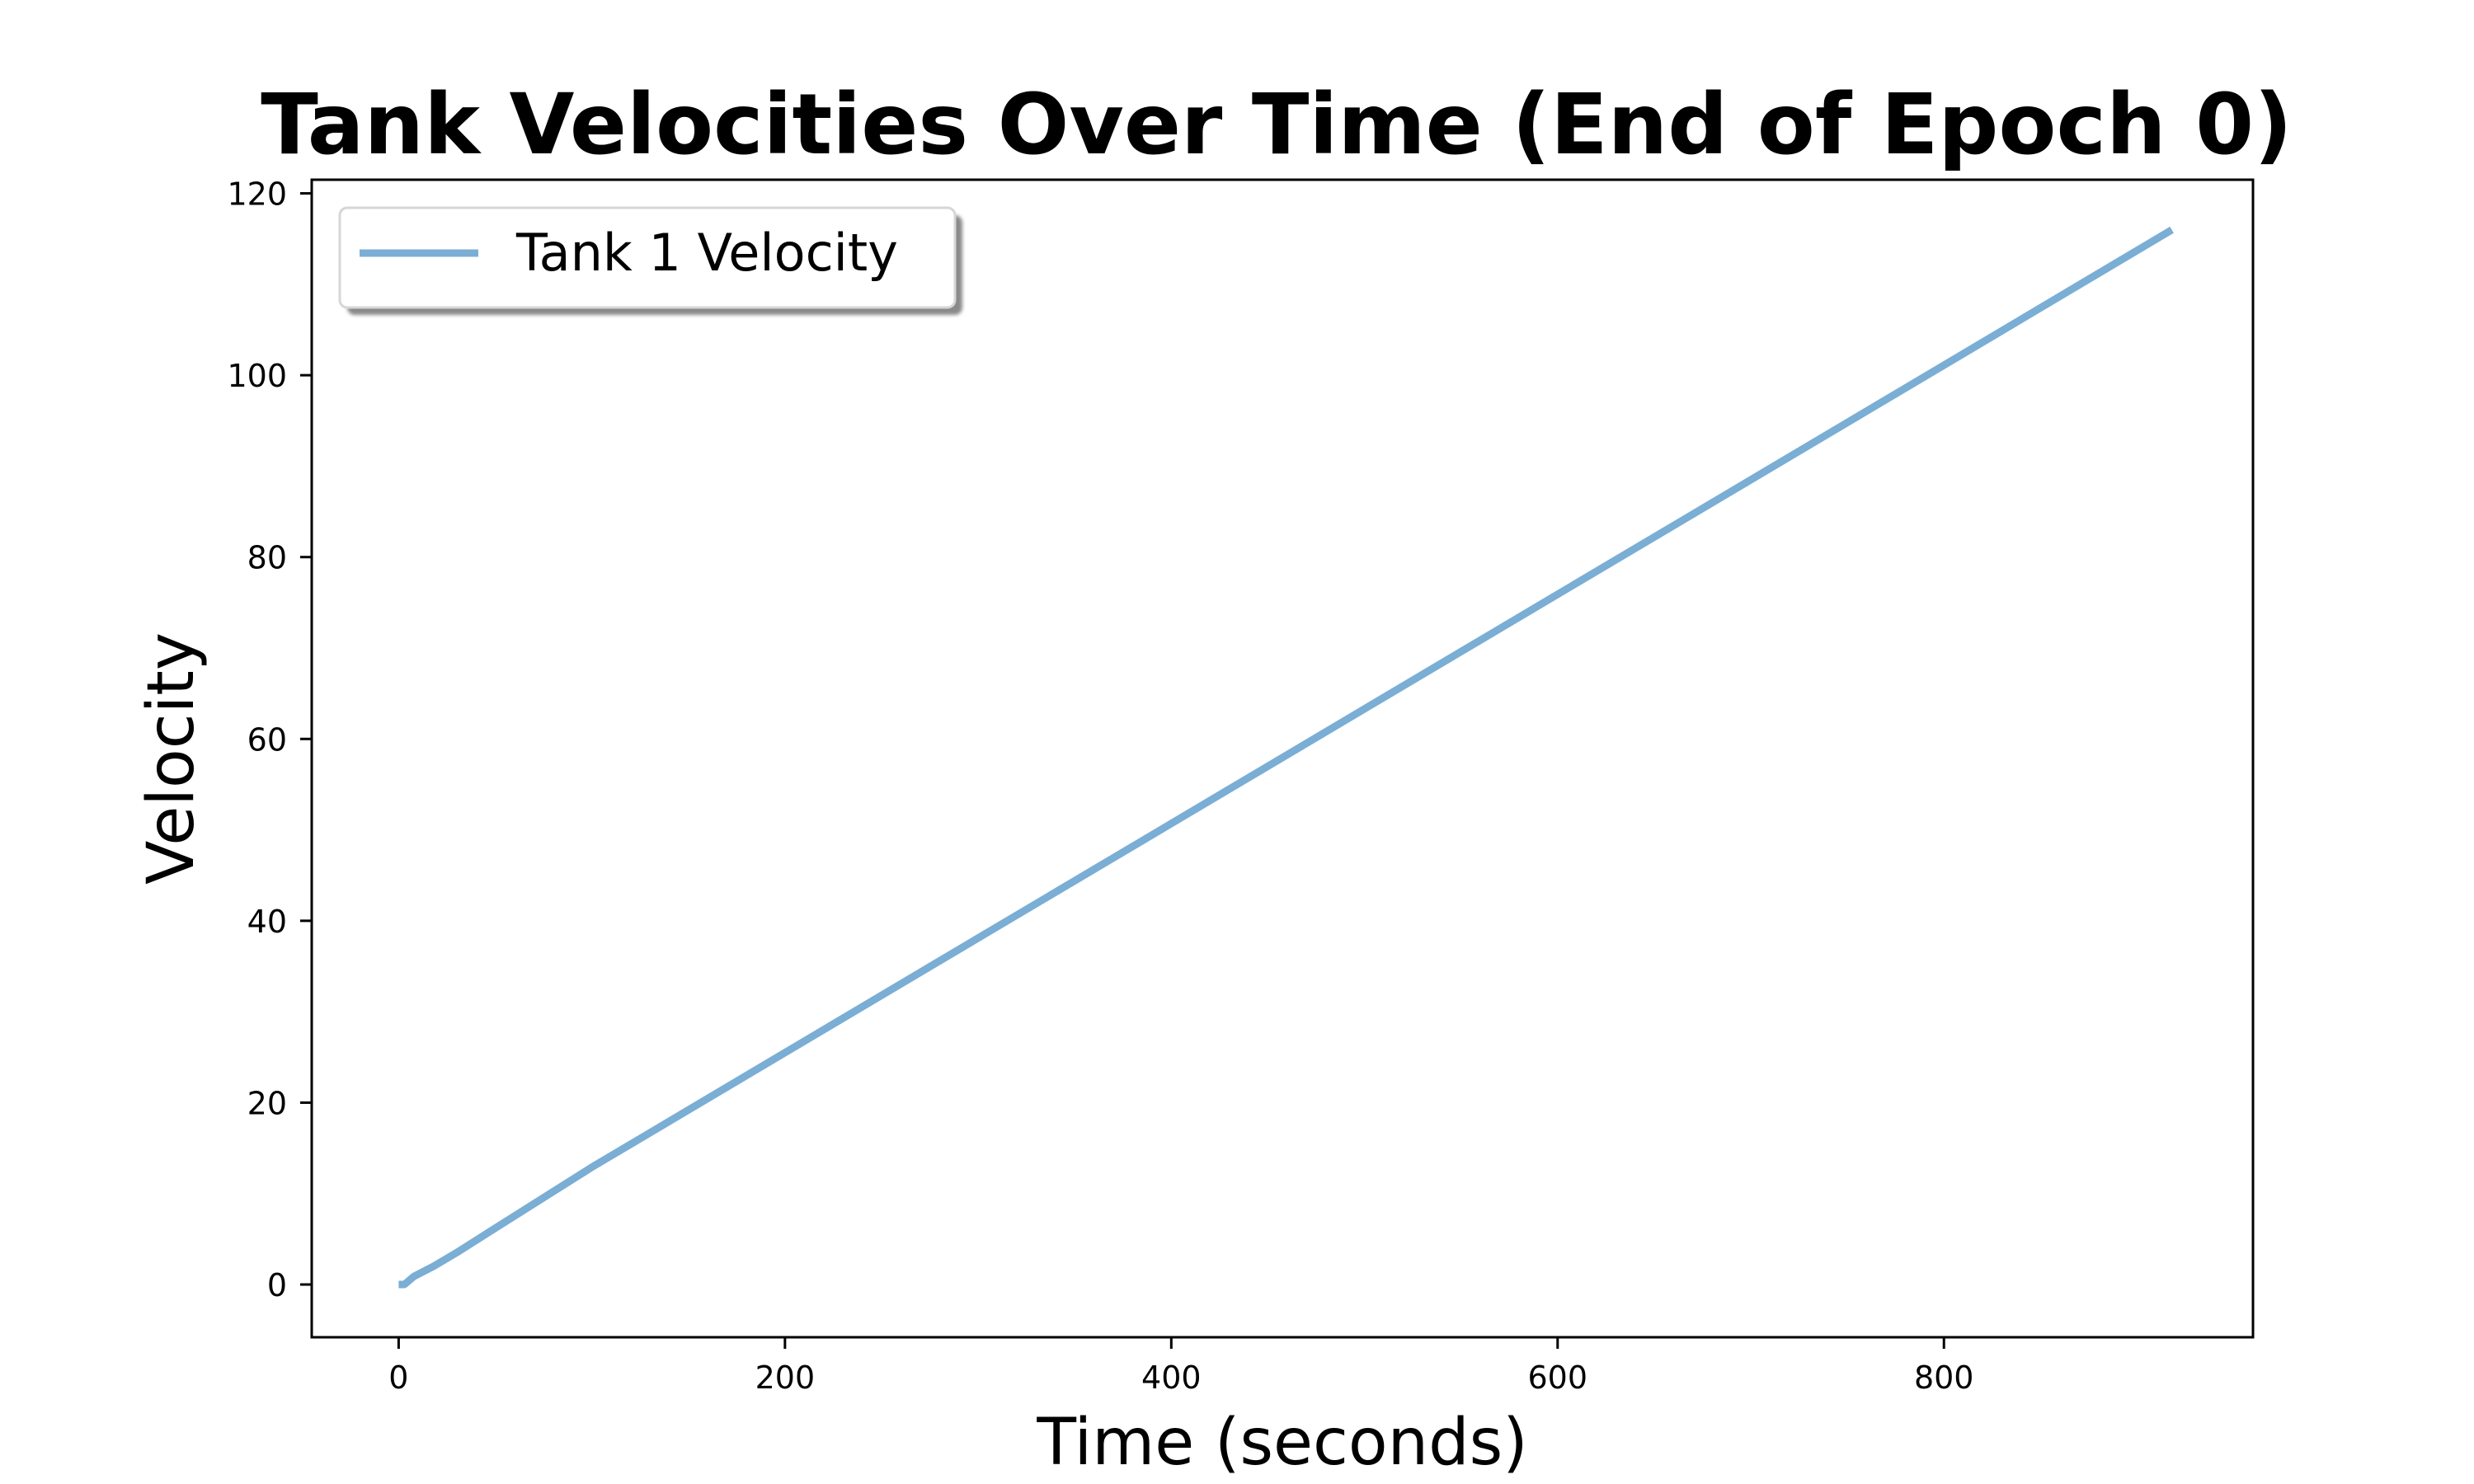 This screenshot has height=1484, width=2474. Describe the element at coordinates (267, 739) in the screenshot. I see `y-tick-label: 60` at that location.